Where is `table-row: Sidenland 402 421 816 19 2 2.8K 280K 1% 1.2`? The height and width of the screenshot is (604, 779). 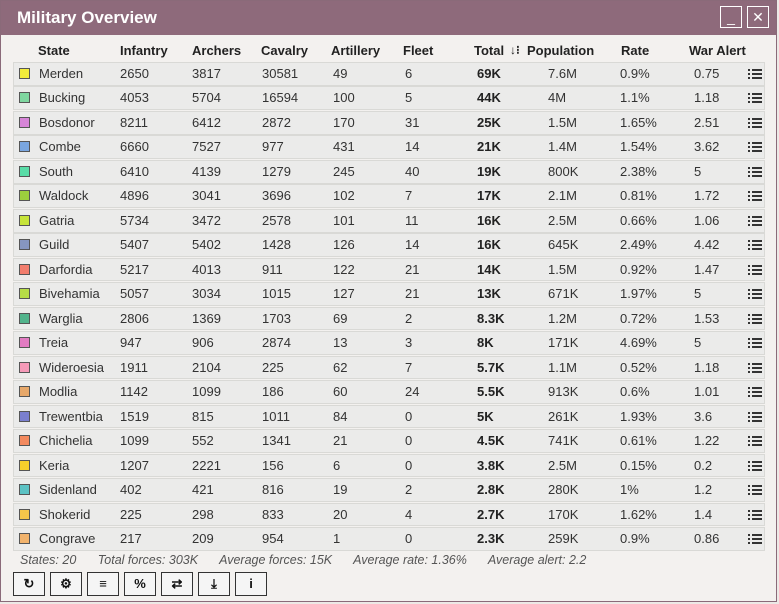 table-row: Sidenland 402 421 816 19 2 2.8K 280K 1% 1.2 is located at coordinates (389, 490).